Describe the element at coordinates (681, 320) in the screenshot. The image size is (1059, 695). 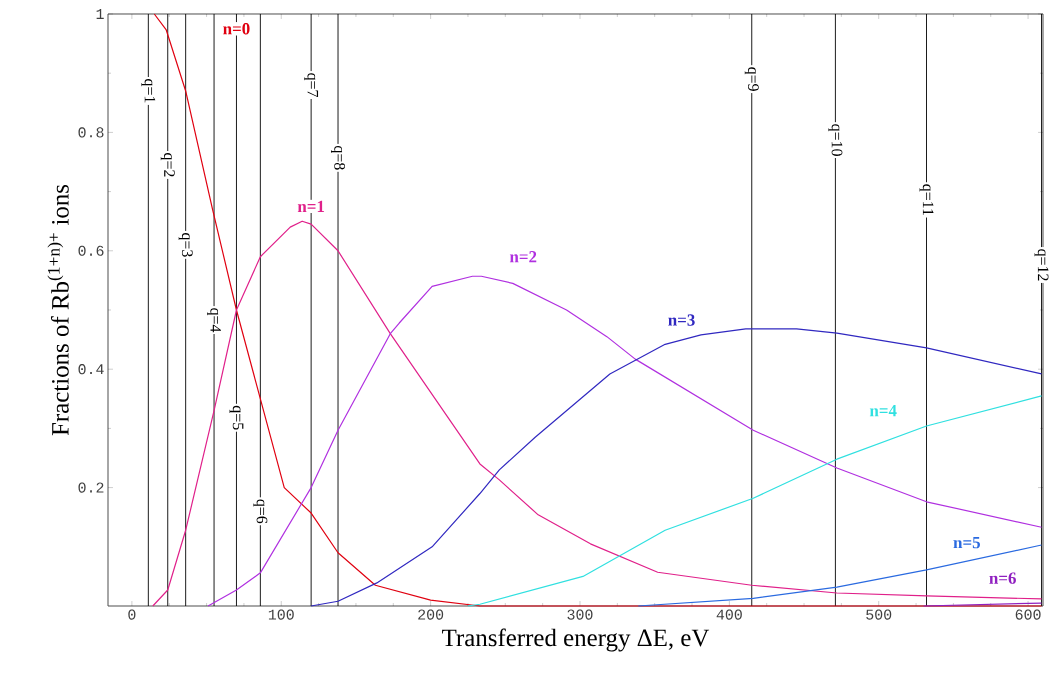
I see `series-label: n=3` at that location.